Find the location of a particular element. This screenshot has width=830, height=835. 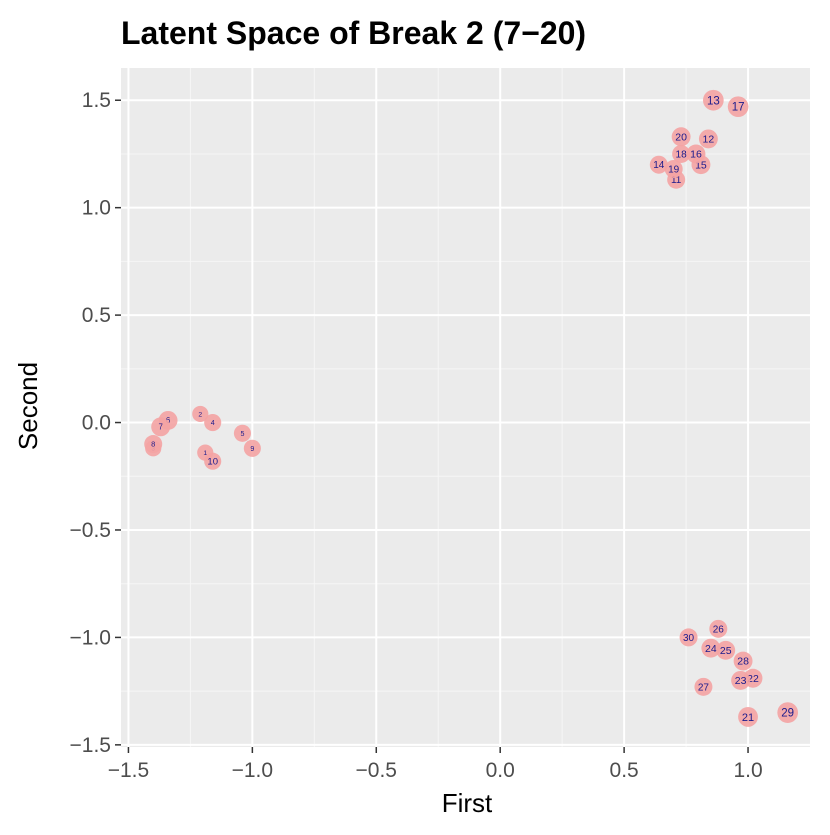

point-label: 2 is located at coordinates (200, 414).